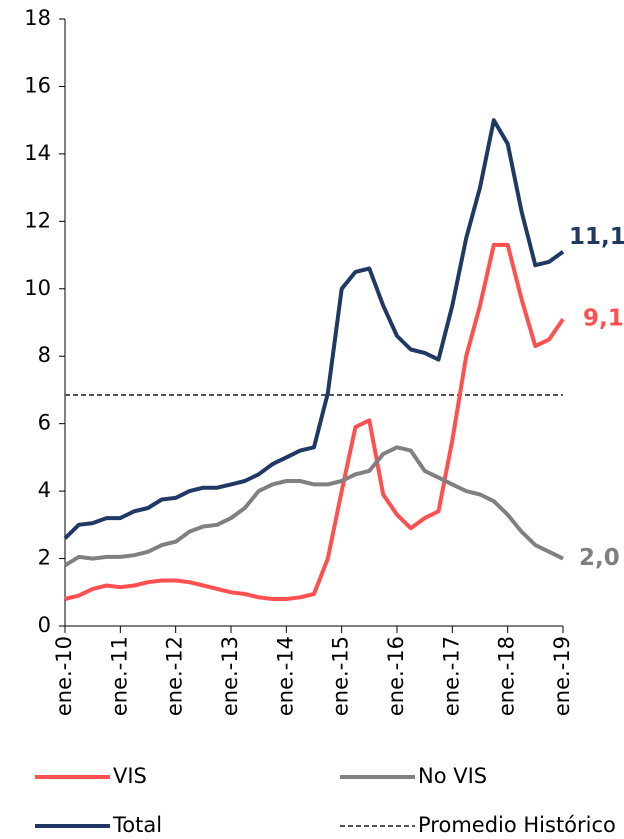 The height and width of the screenshot is (839, 624). Describe the element at coordinates (562, 676) in the screenshot. I see `x-tick-label: ene.-19` at that location.